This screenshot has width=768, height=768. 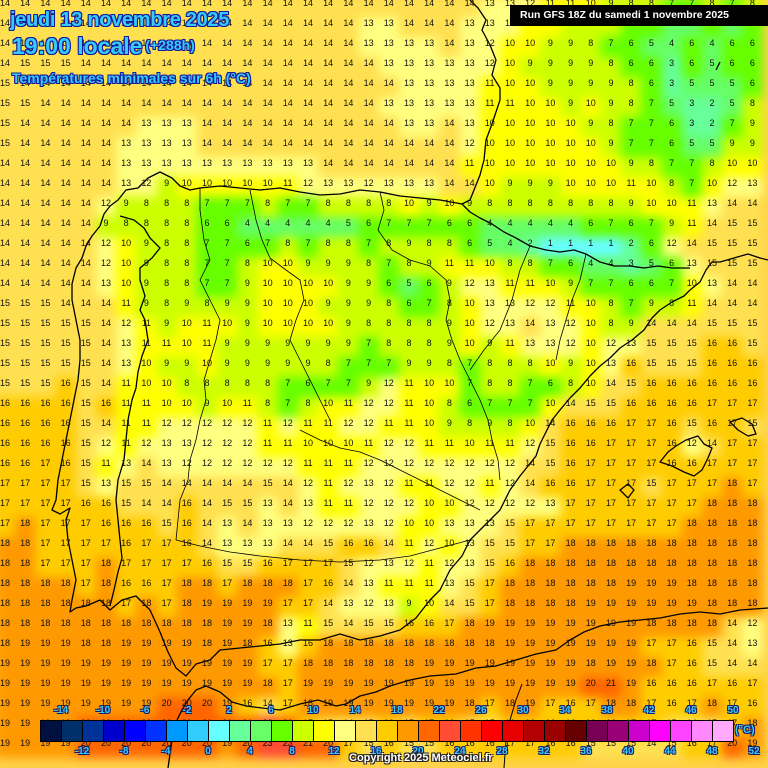 What do you see at coordinates (628, 751) in the screenshot?
I see `legend-tick-bottom: 40` at bounding box center [628, 751].